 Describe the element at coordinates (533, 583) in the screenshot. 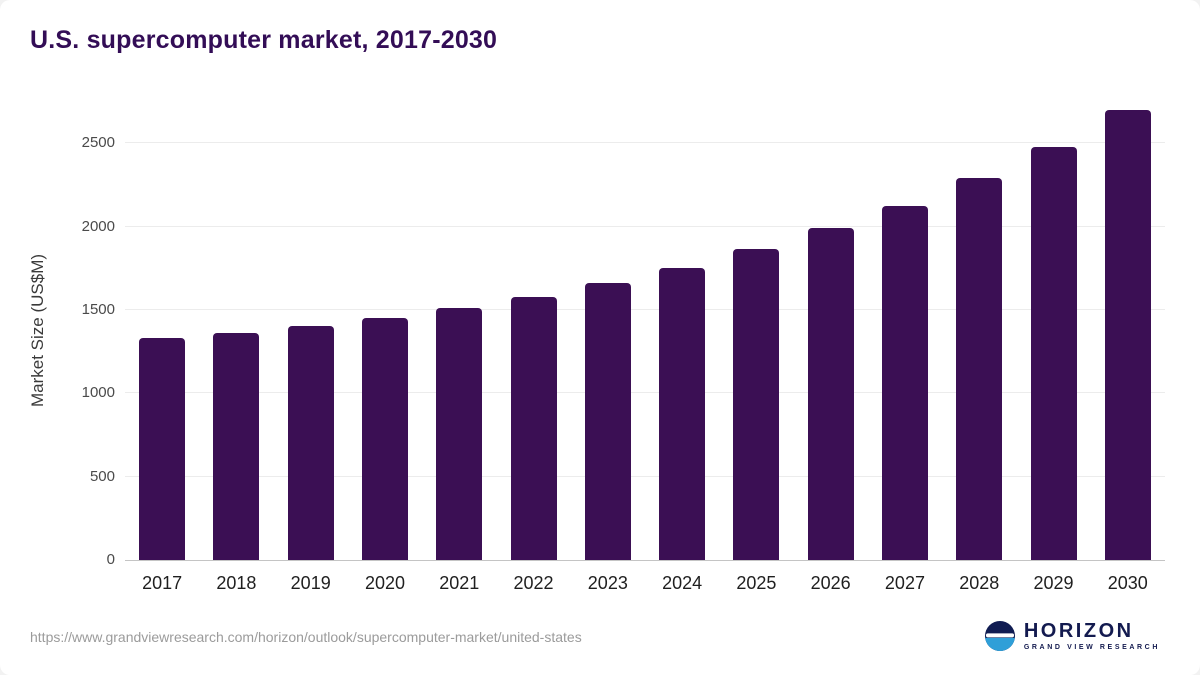

I see `x-tick-label: 2022` at that location.